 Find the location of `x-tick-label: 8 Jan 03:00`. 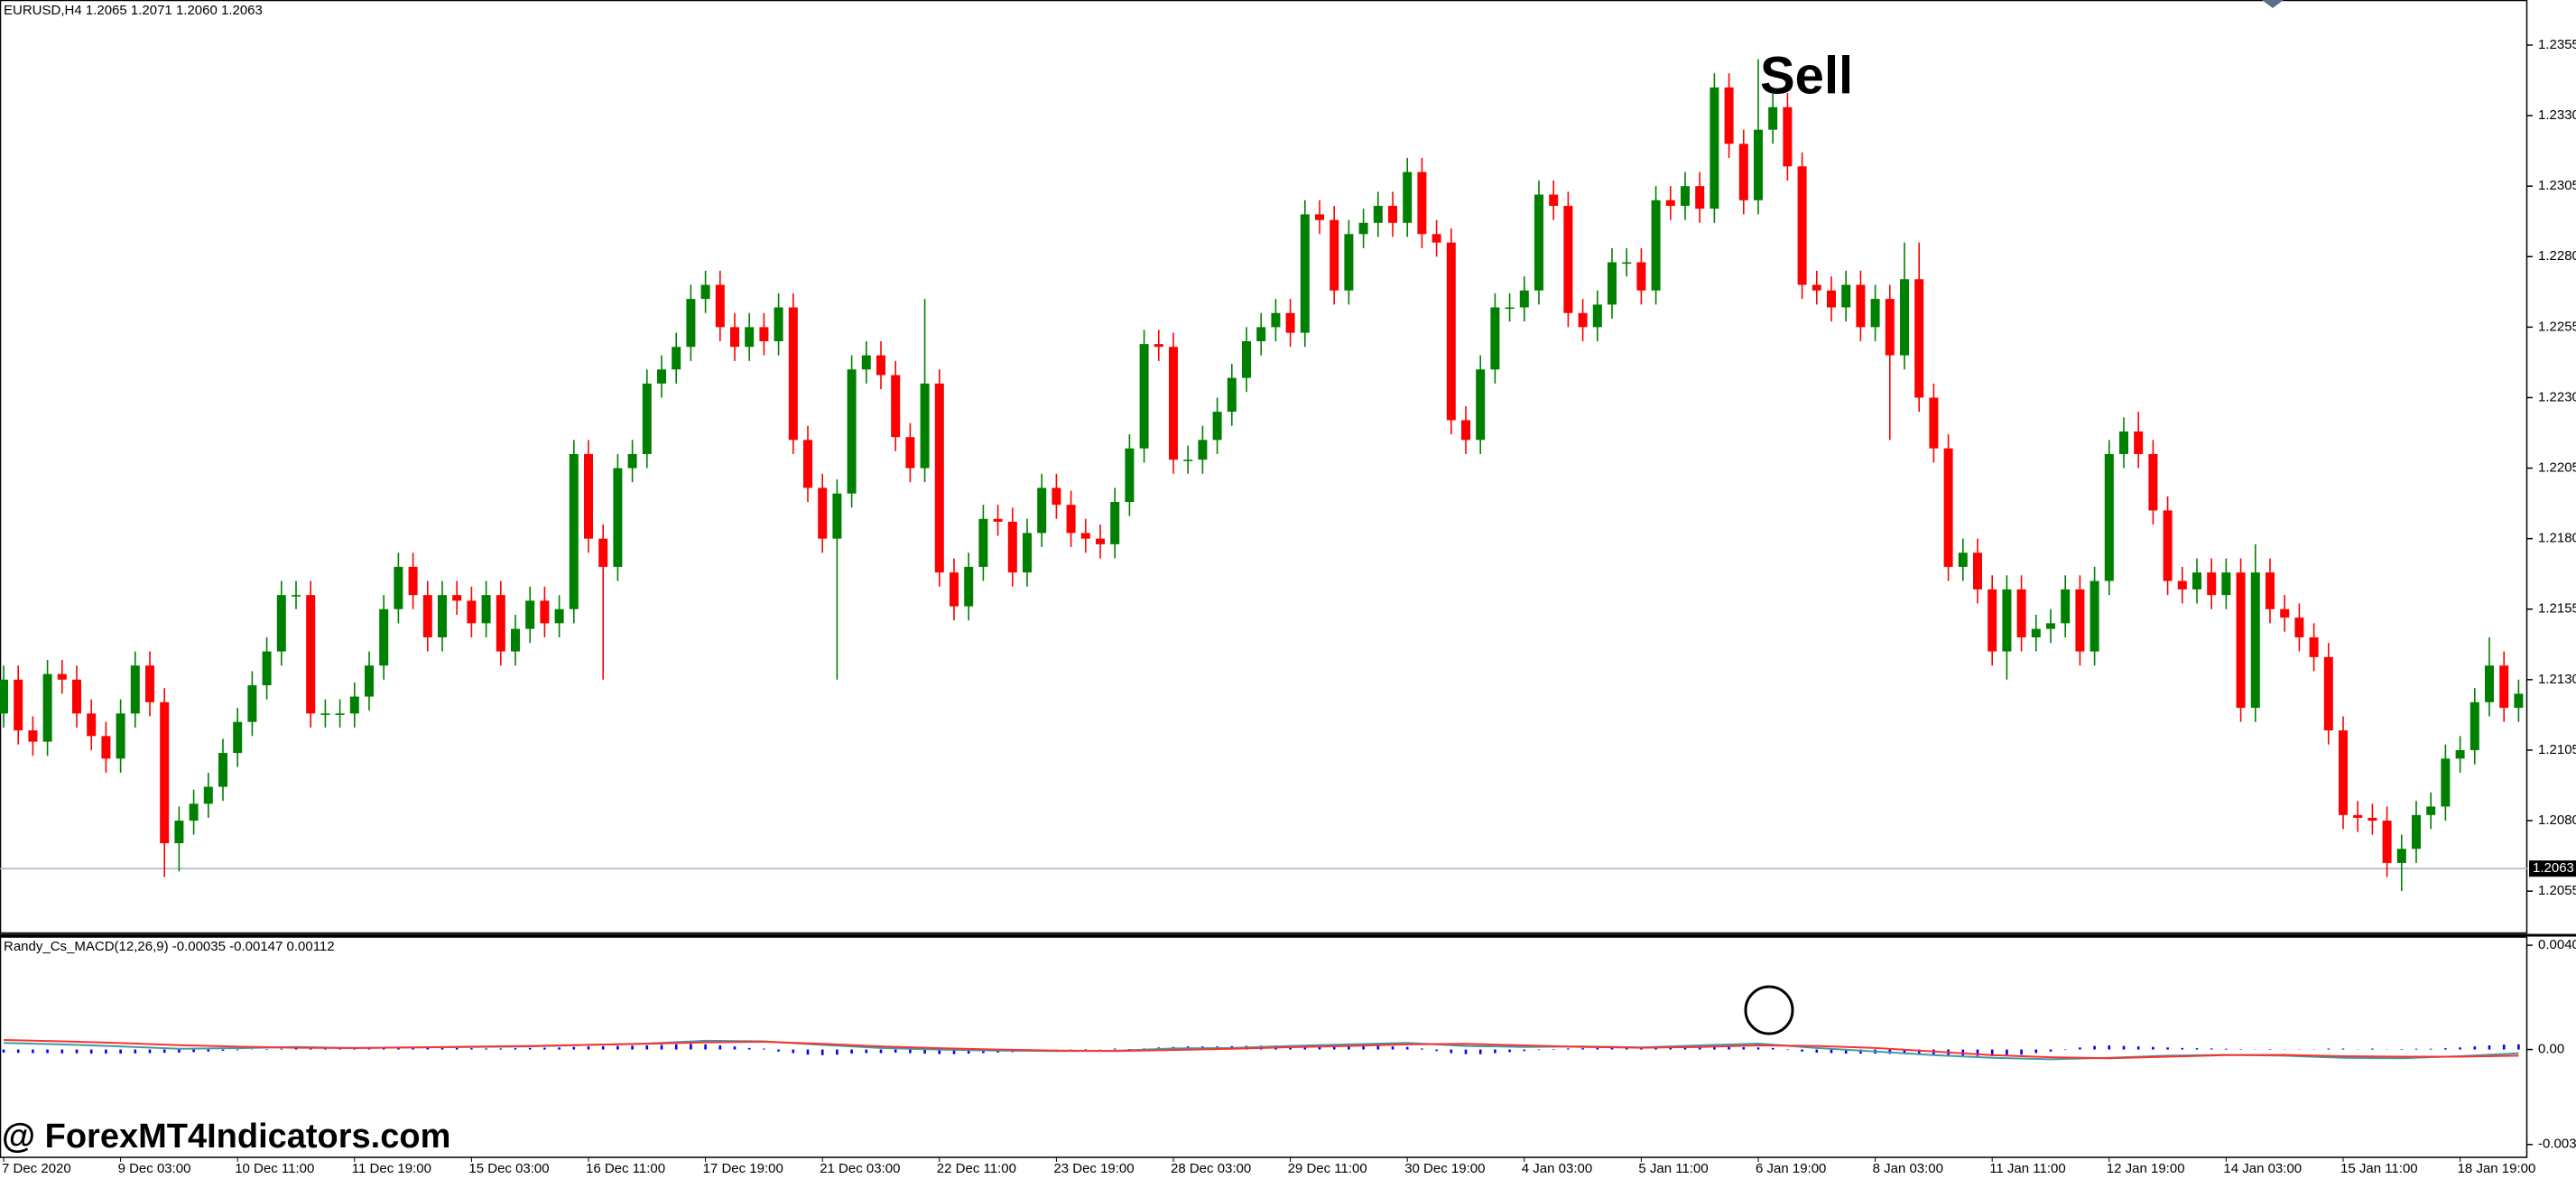

x-tick-label: 8 Jan 03:00 is located at coordinates (1908, 1168).